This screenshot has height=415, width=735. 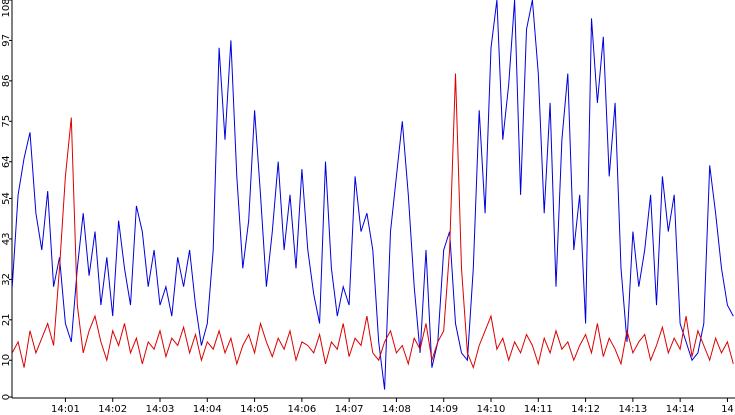 I want to click on x-tick-label: 14:10, so click(x=491, y=409).